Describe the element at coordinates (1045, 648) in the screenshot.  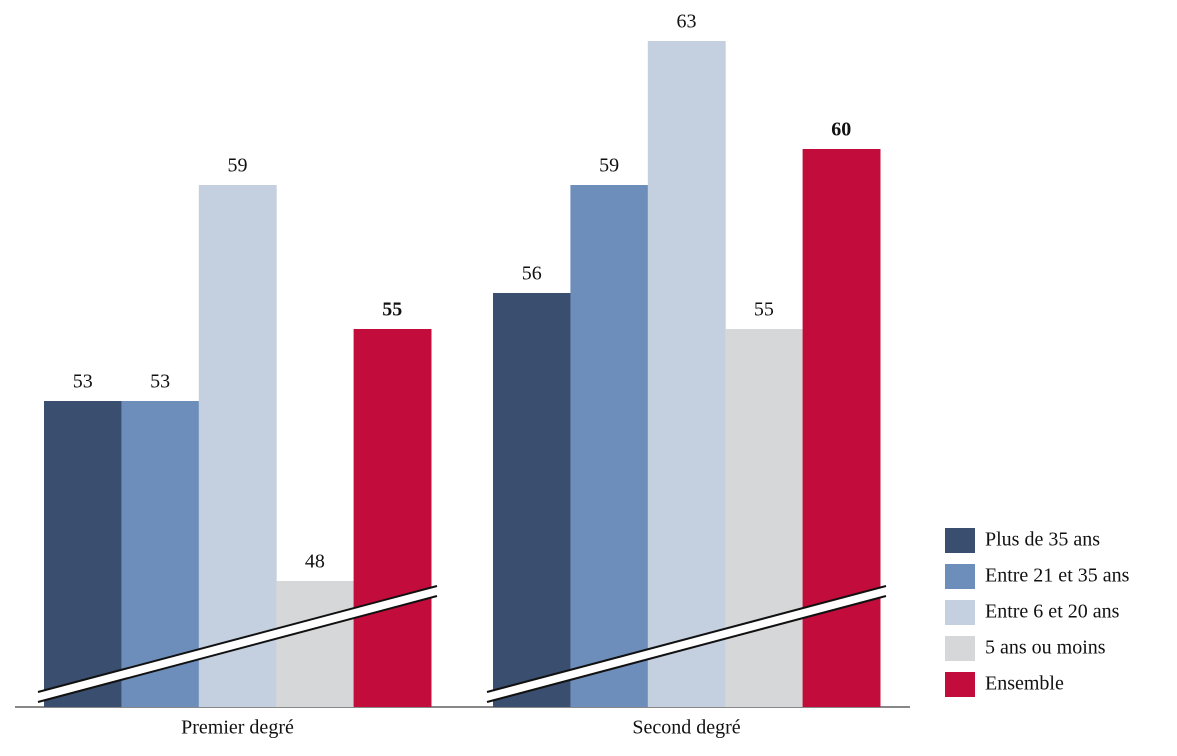
I see `legend-label: 5 ans ou moins` at that location.